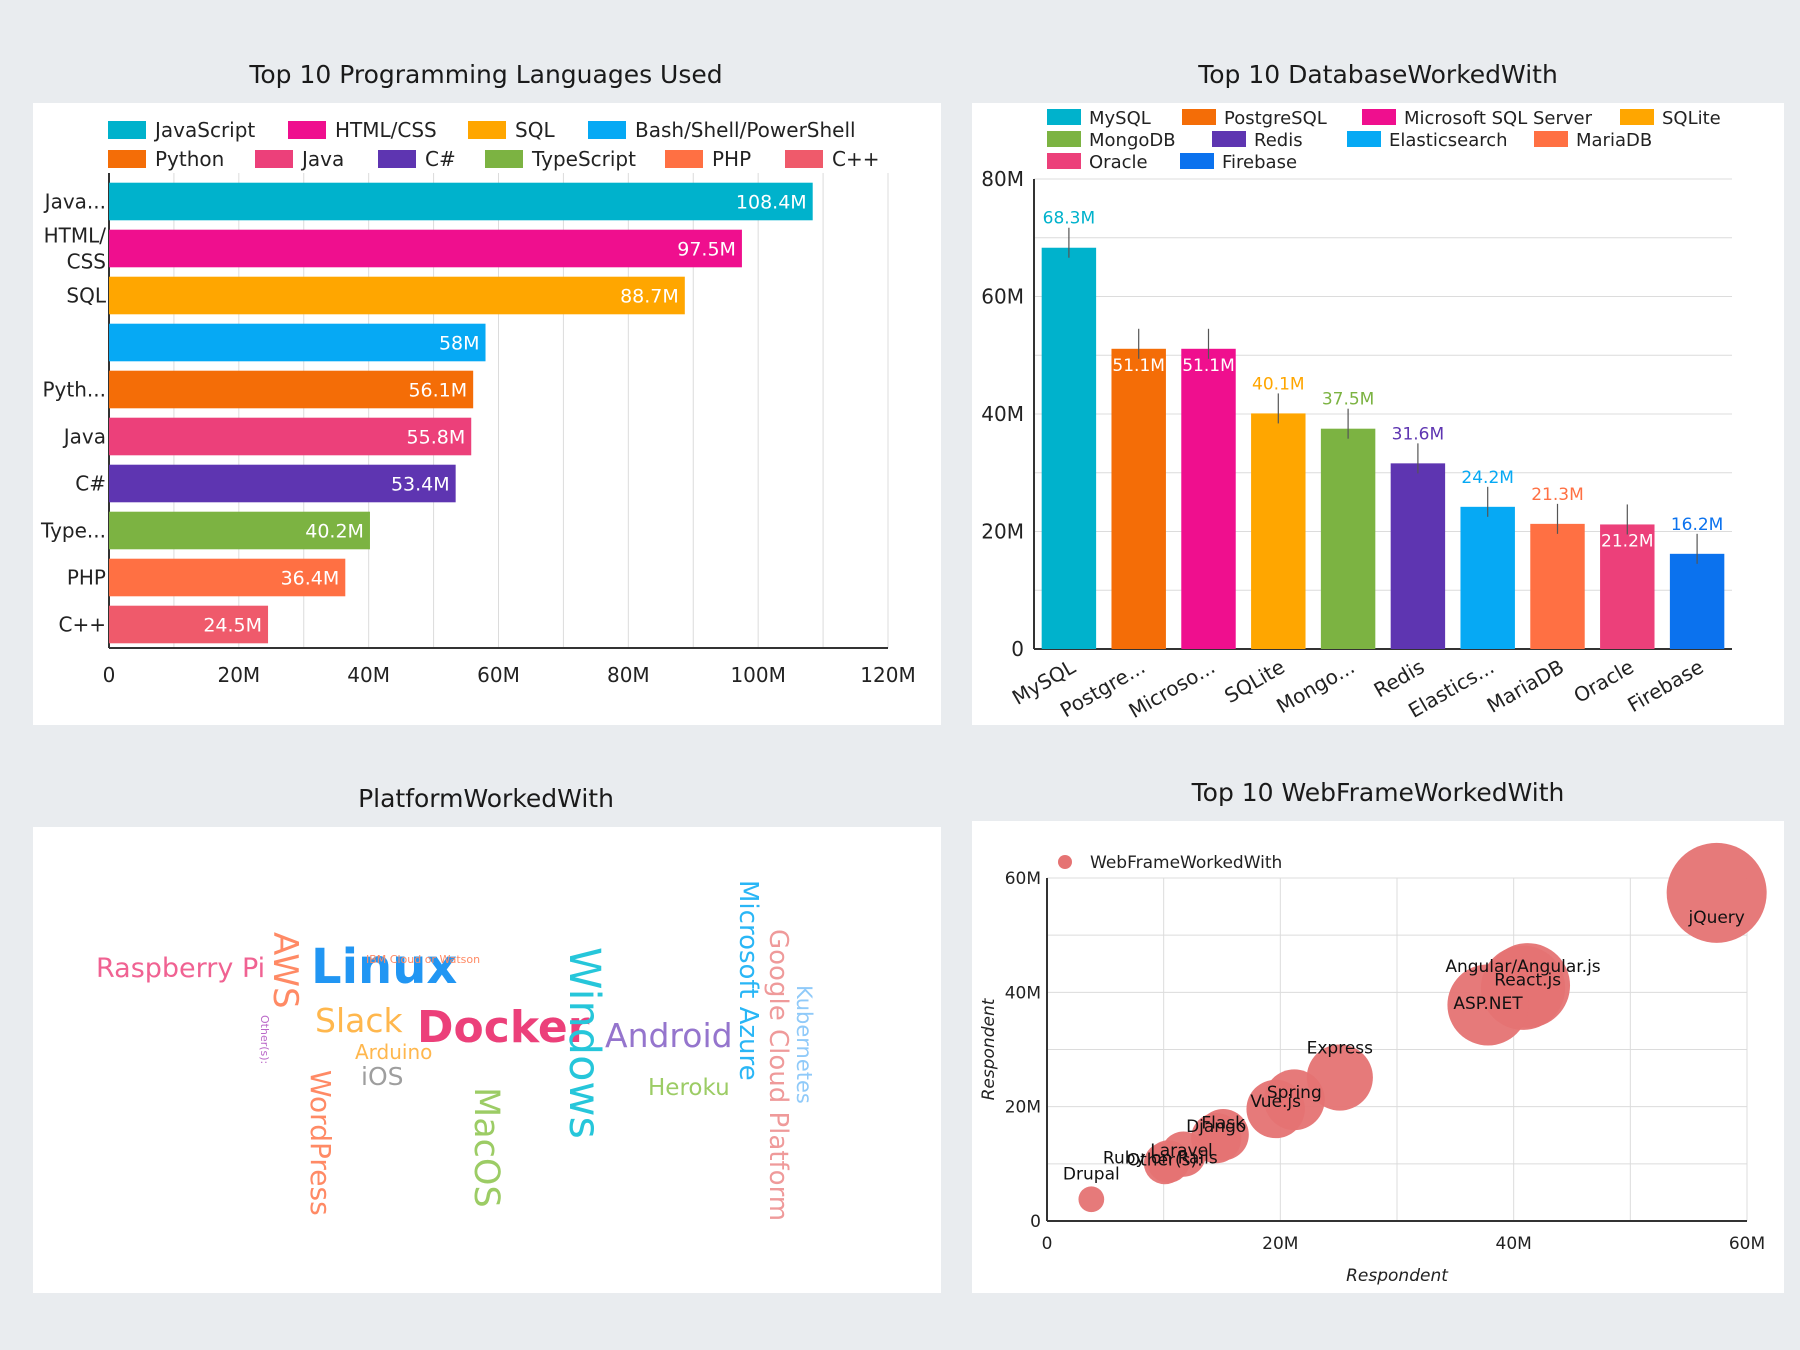 The image size is (1800, 1350). Describe the element at coordinates (1514, 1244) in the screenshot. I see `x-tick-label: 40M` at that location.